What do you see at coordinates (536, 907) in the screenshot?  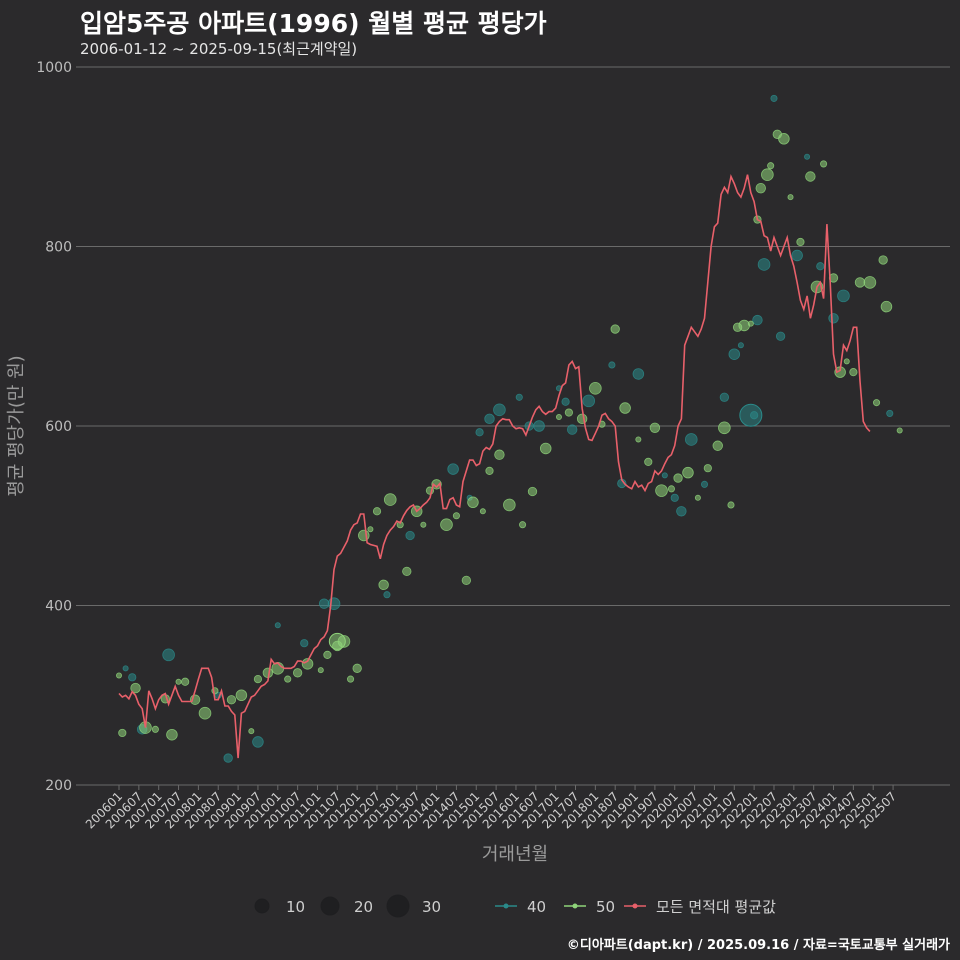 I see `legend-series-label: 40` at bounding box center [536, 907].